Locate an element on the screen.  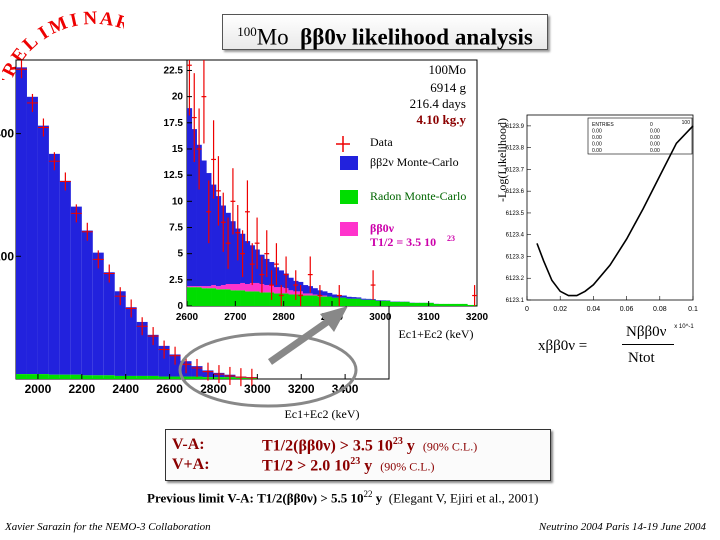
formula: xββ0ν = Nββ0ν Ntot is located at coordinates (613, 347).